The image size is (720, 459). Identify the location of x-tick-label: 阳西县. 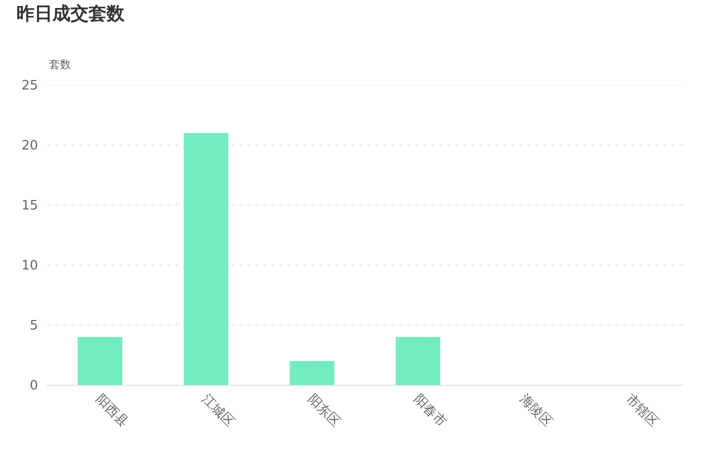
(111, 411).